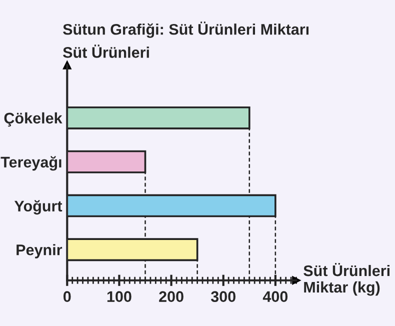 The image size is (395, 326). What do you see at coordinates (186, 30) in the screenshot?
I see `chart-title: Sütun Grafiği: Süt Ürünleri Miktarı` at bounding box center [186, 30].